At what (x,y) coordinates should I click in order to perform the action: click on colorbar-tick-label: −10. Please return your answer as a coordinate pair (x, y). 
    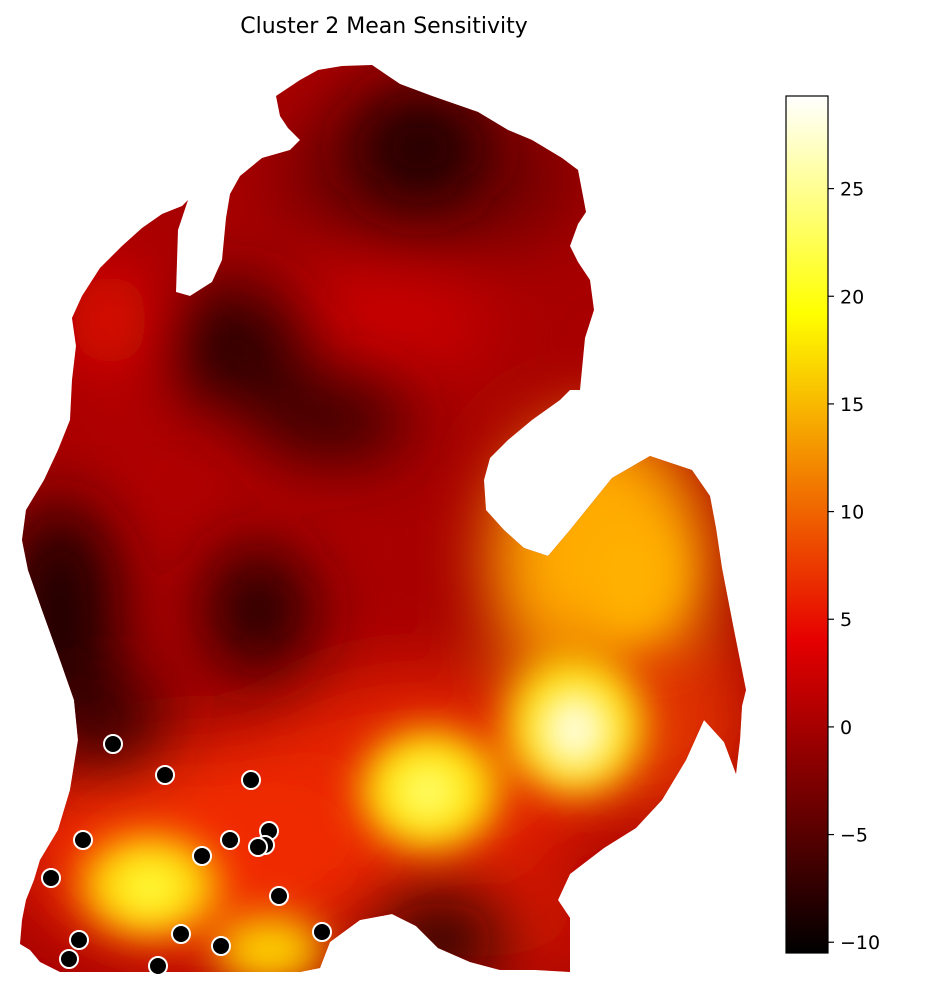
    Looking at the image, I should click on (860, 943).